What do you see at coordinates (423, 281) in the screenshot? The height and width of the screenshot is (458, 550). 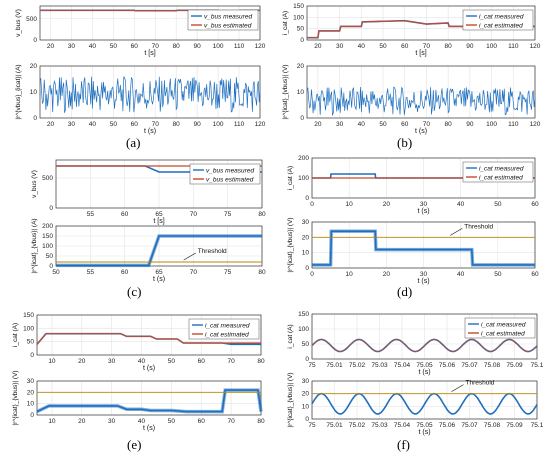 I see `d_bot-xlabel: t (s)` at bounding box center [423, 281].